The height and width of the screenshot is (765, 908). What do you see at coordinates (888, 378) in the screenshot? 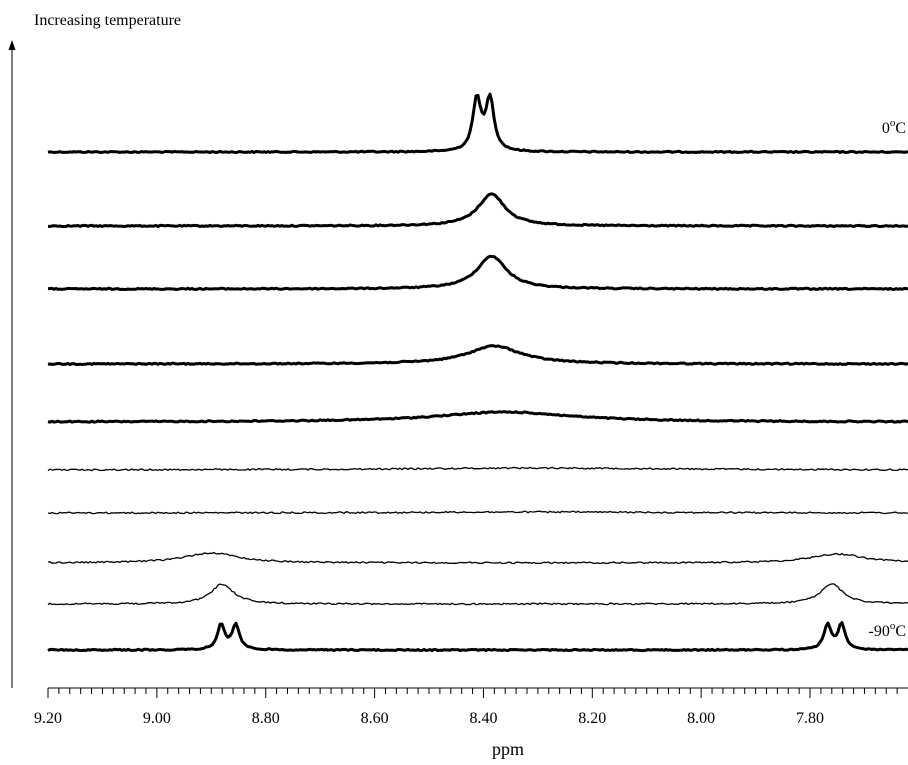
I see `spectrum-labels: 0oC -90oC` at bounding box center [888, 378].